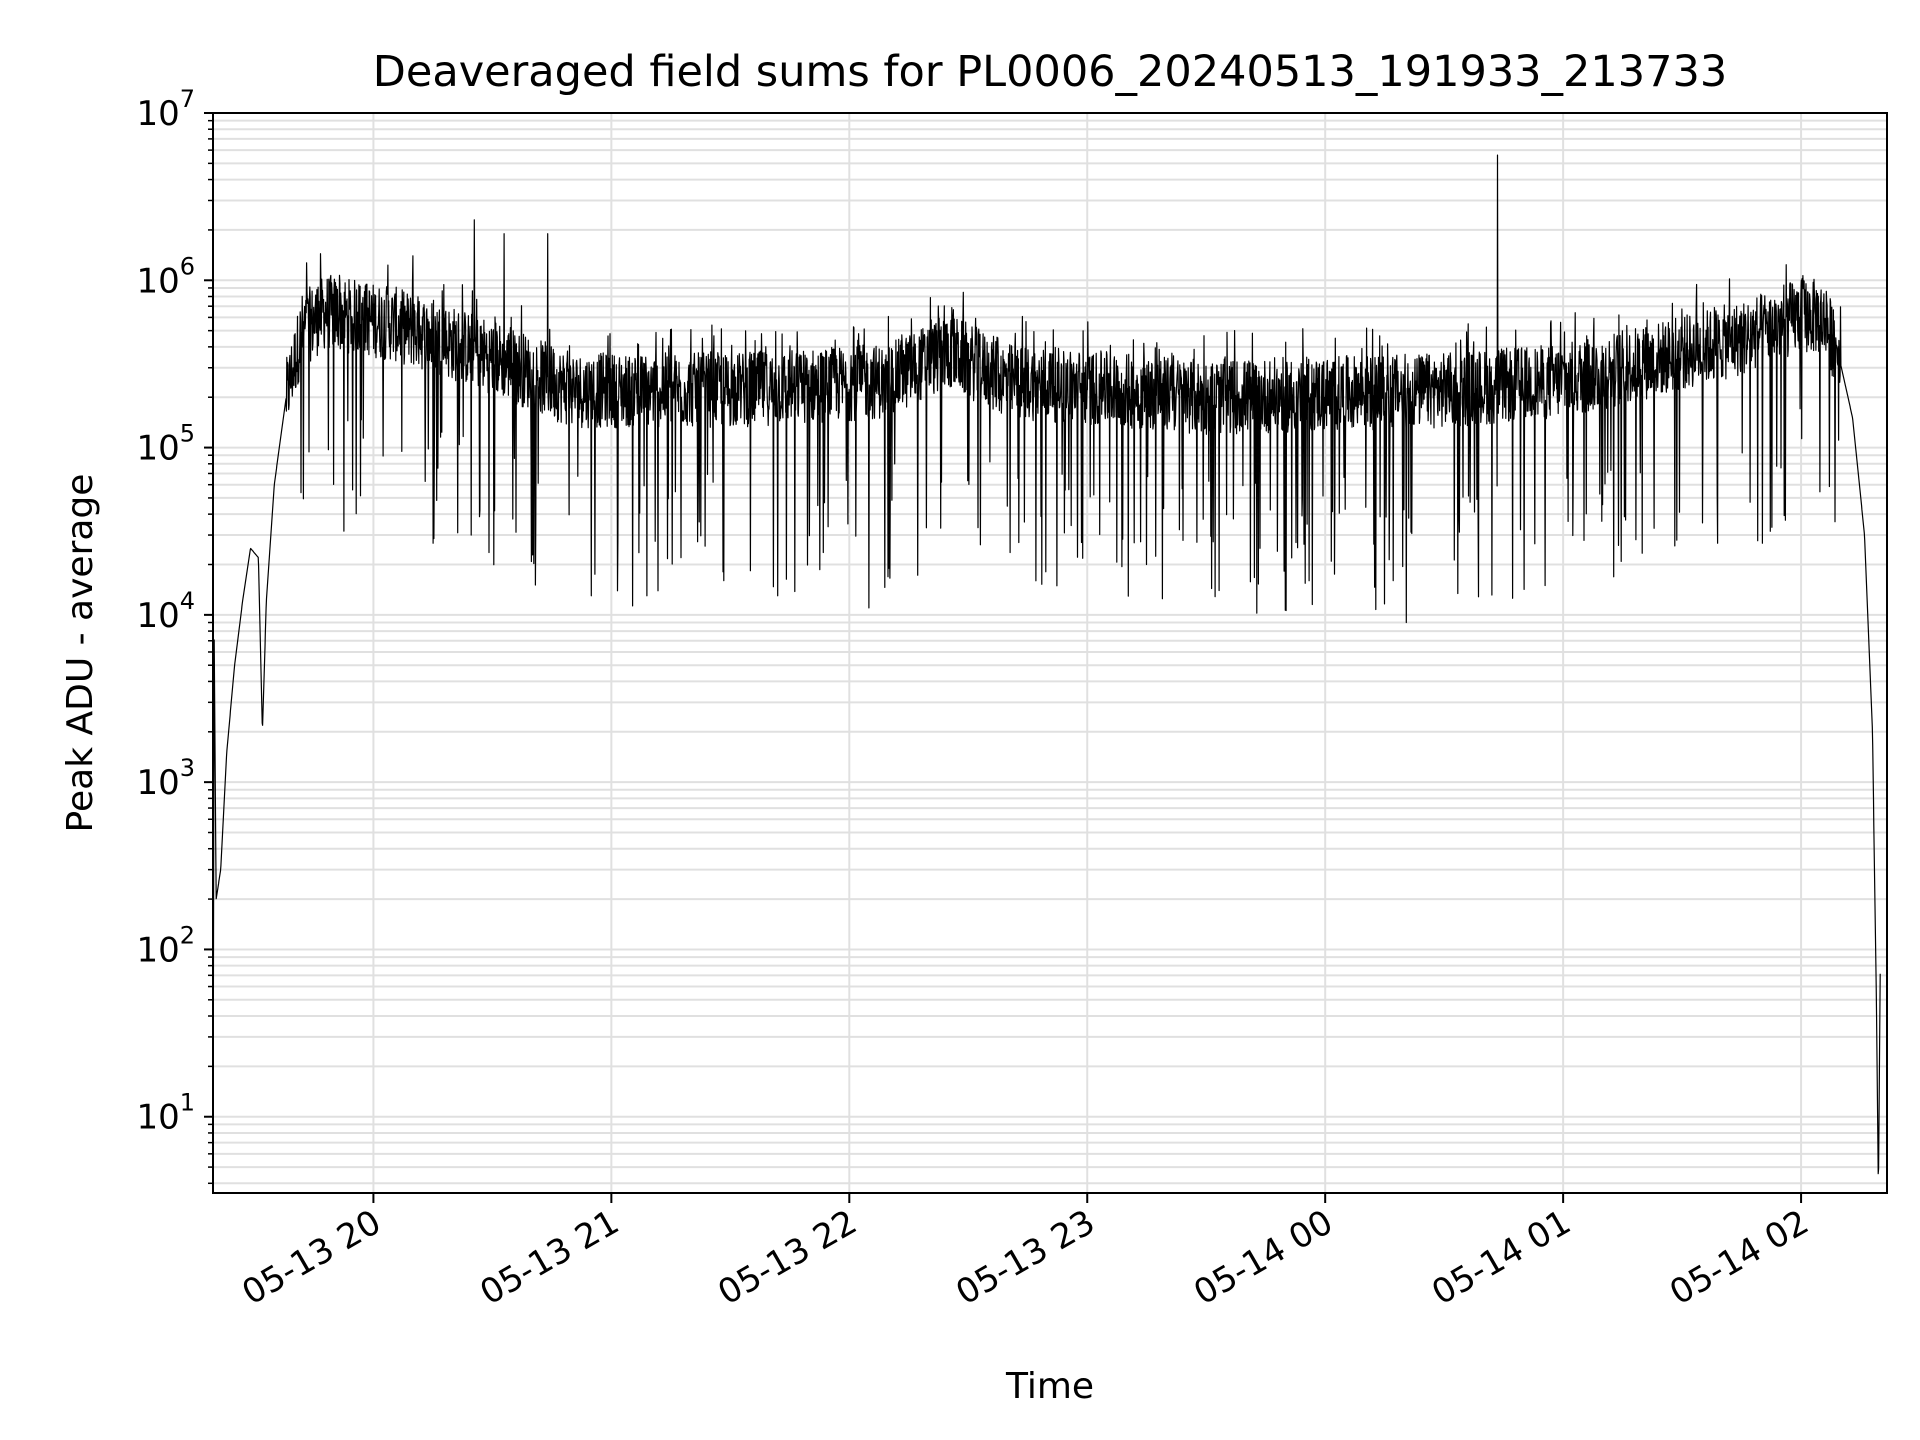 Image resolution: width=1920 pixels, height=1440 pixels. I want to click on y-tick-exponent: 2, so click(187, 935).